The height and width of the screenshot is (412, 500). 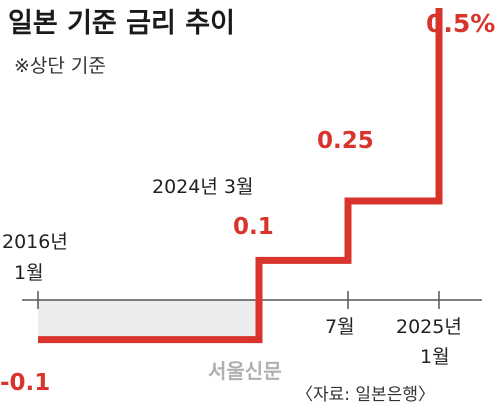 I want to click on tick-label-month-2016: 1월, so click(x=29, y=273).